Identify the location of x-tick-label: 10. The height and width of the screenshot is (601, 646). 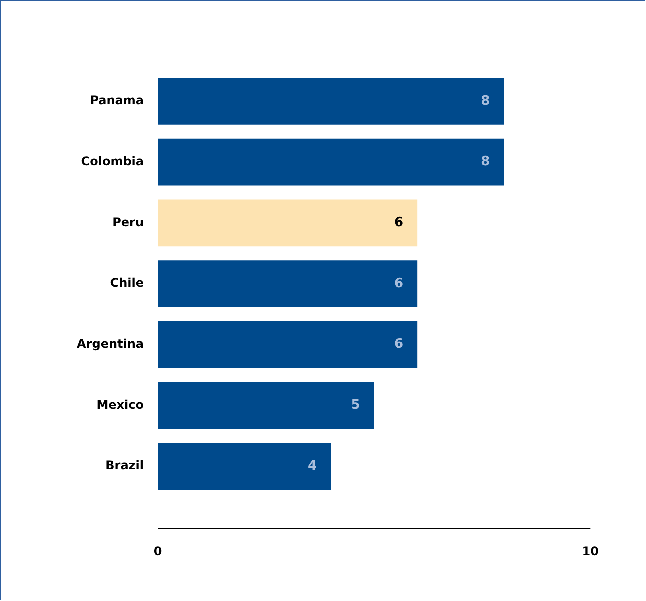
(590, 551).